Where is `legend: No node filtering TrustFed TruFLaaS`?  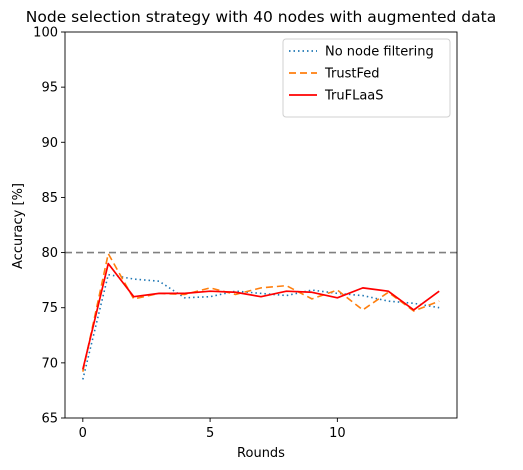
legend: No node filtering TrustFed TruFLaaS is located at coordinates (366, 78).